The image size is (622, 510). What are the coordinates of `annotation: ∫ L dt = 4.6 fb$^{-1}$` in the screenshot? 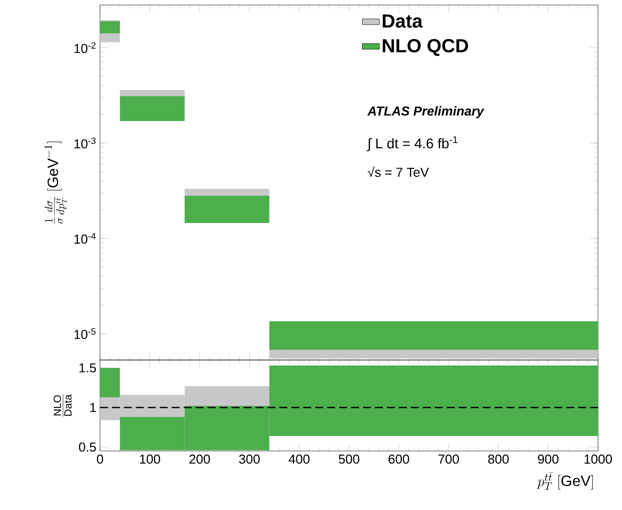 It's located at (412, 144).